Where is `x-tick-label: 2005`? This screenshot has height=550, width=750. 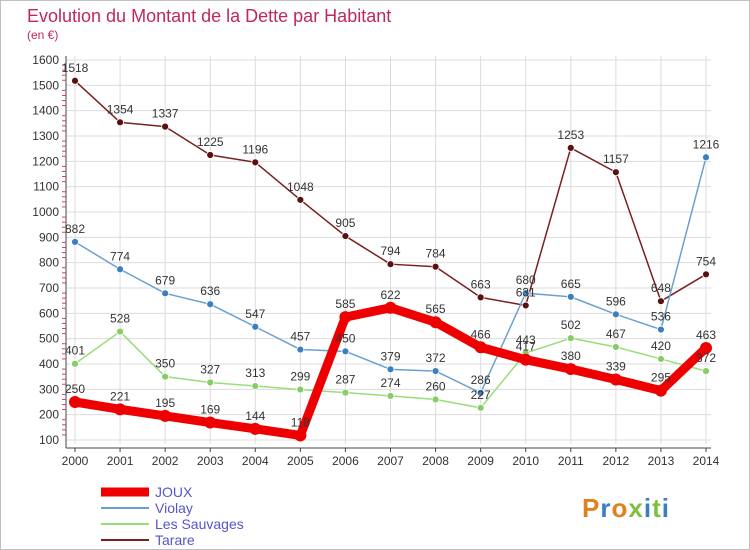 x-tick-label: 2005 is located at coordinates (300, 461).